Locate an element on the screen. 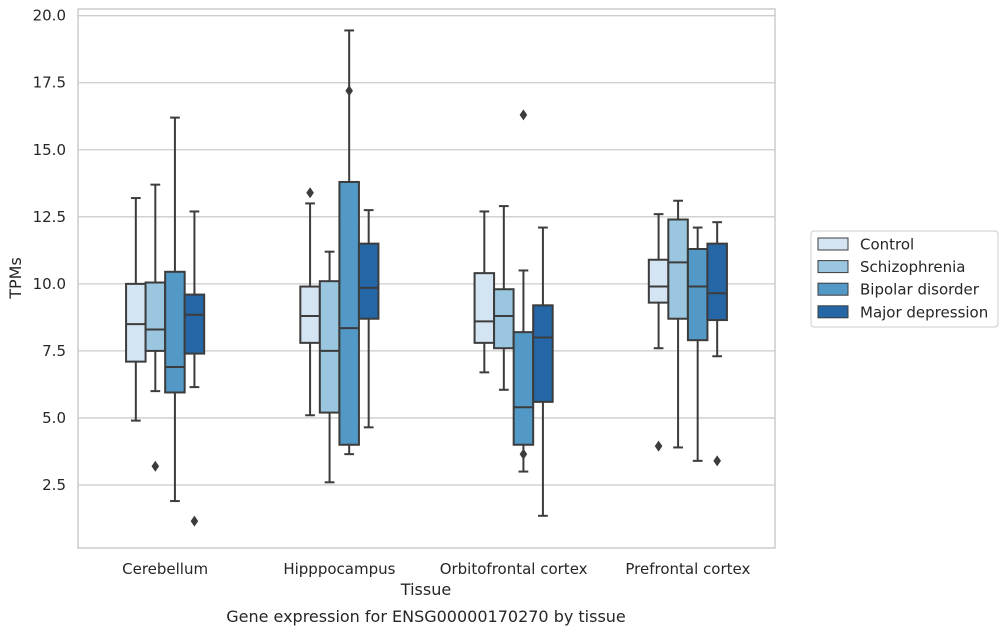 The height and width of the screenshot is (634, 1007). y-tick-label: 17.5 is located at coordinates (49, 83).